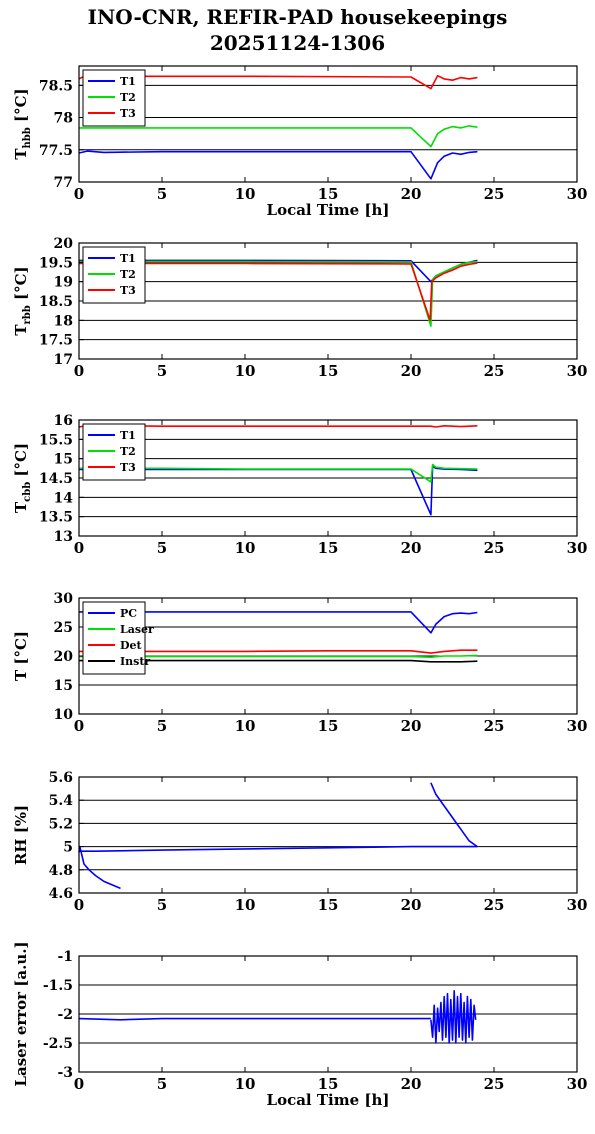  I want to click on y-tick-label: 15.5, so click(56, 440).